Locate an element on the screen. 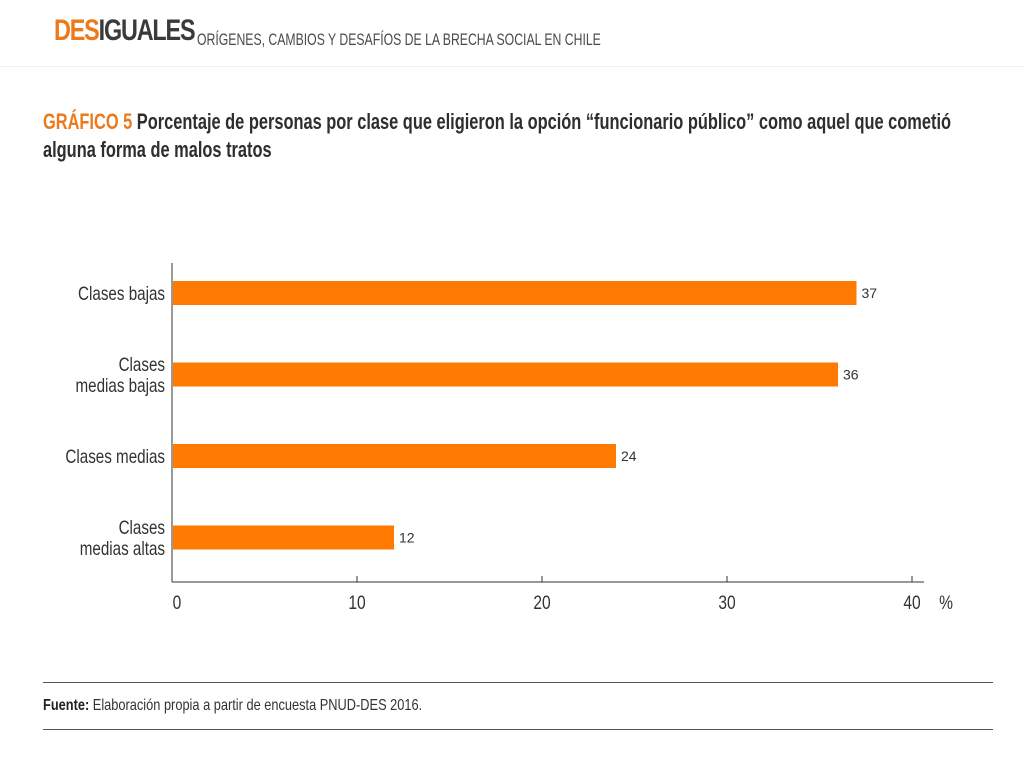 The image size is (1024, 768). source-label: Fuente: is located at coordinates (66, 705).